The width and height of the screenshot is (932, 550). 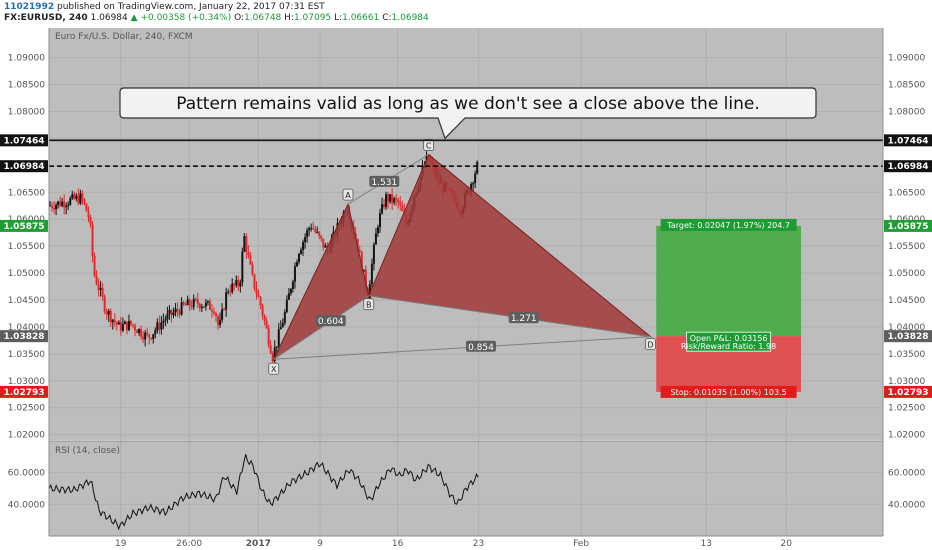 I want to click on price-tag-left: 1.03828, so click(x=24, y=336).